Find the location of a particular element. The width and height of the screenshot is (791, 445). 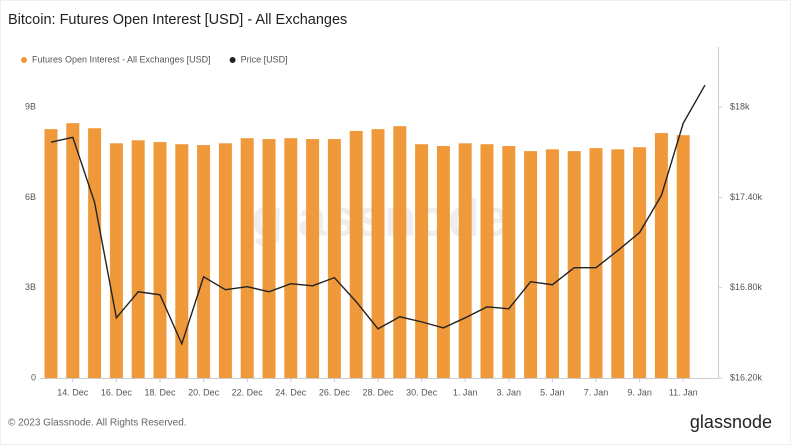

x-tick-label: 9. Jan is located at coordinates (639, 392).